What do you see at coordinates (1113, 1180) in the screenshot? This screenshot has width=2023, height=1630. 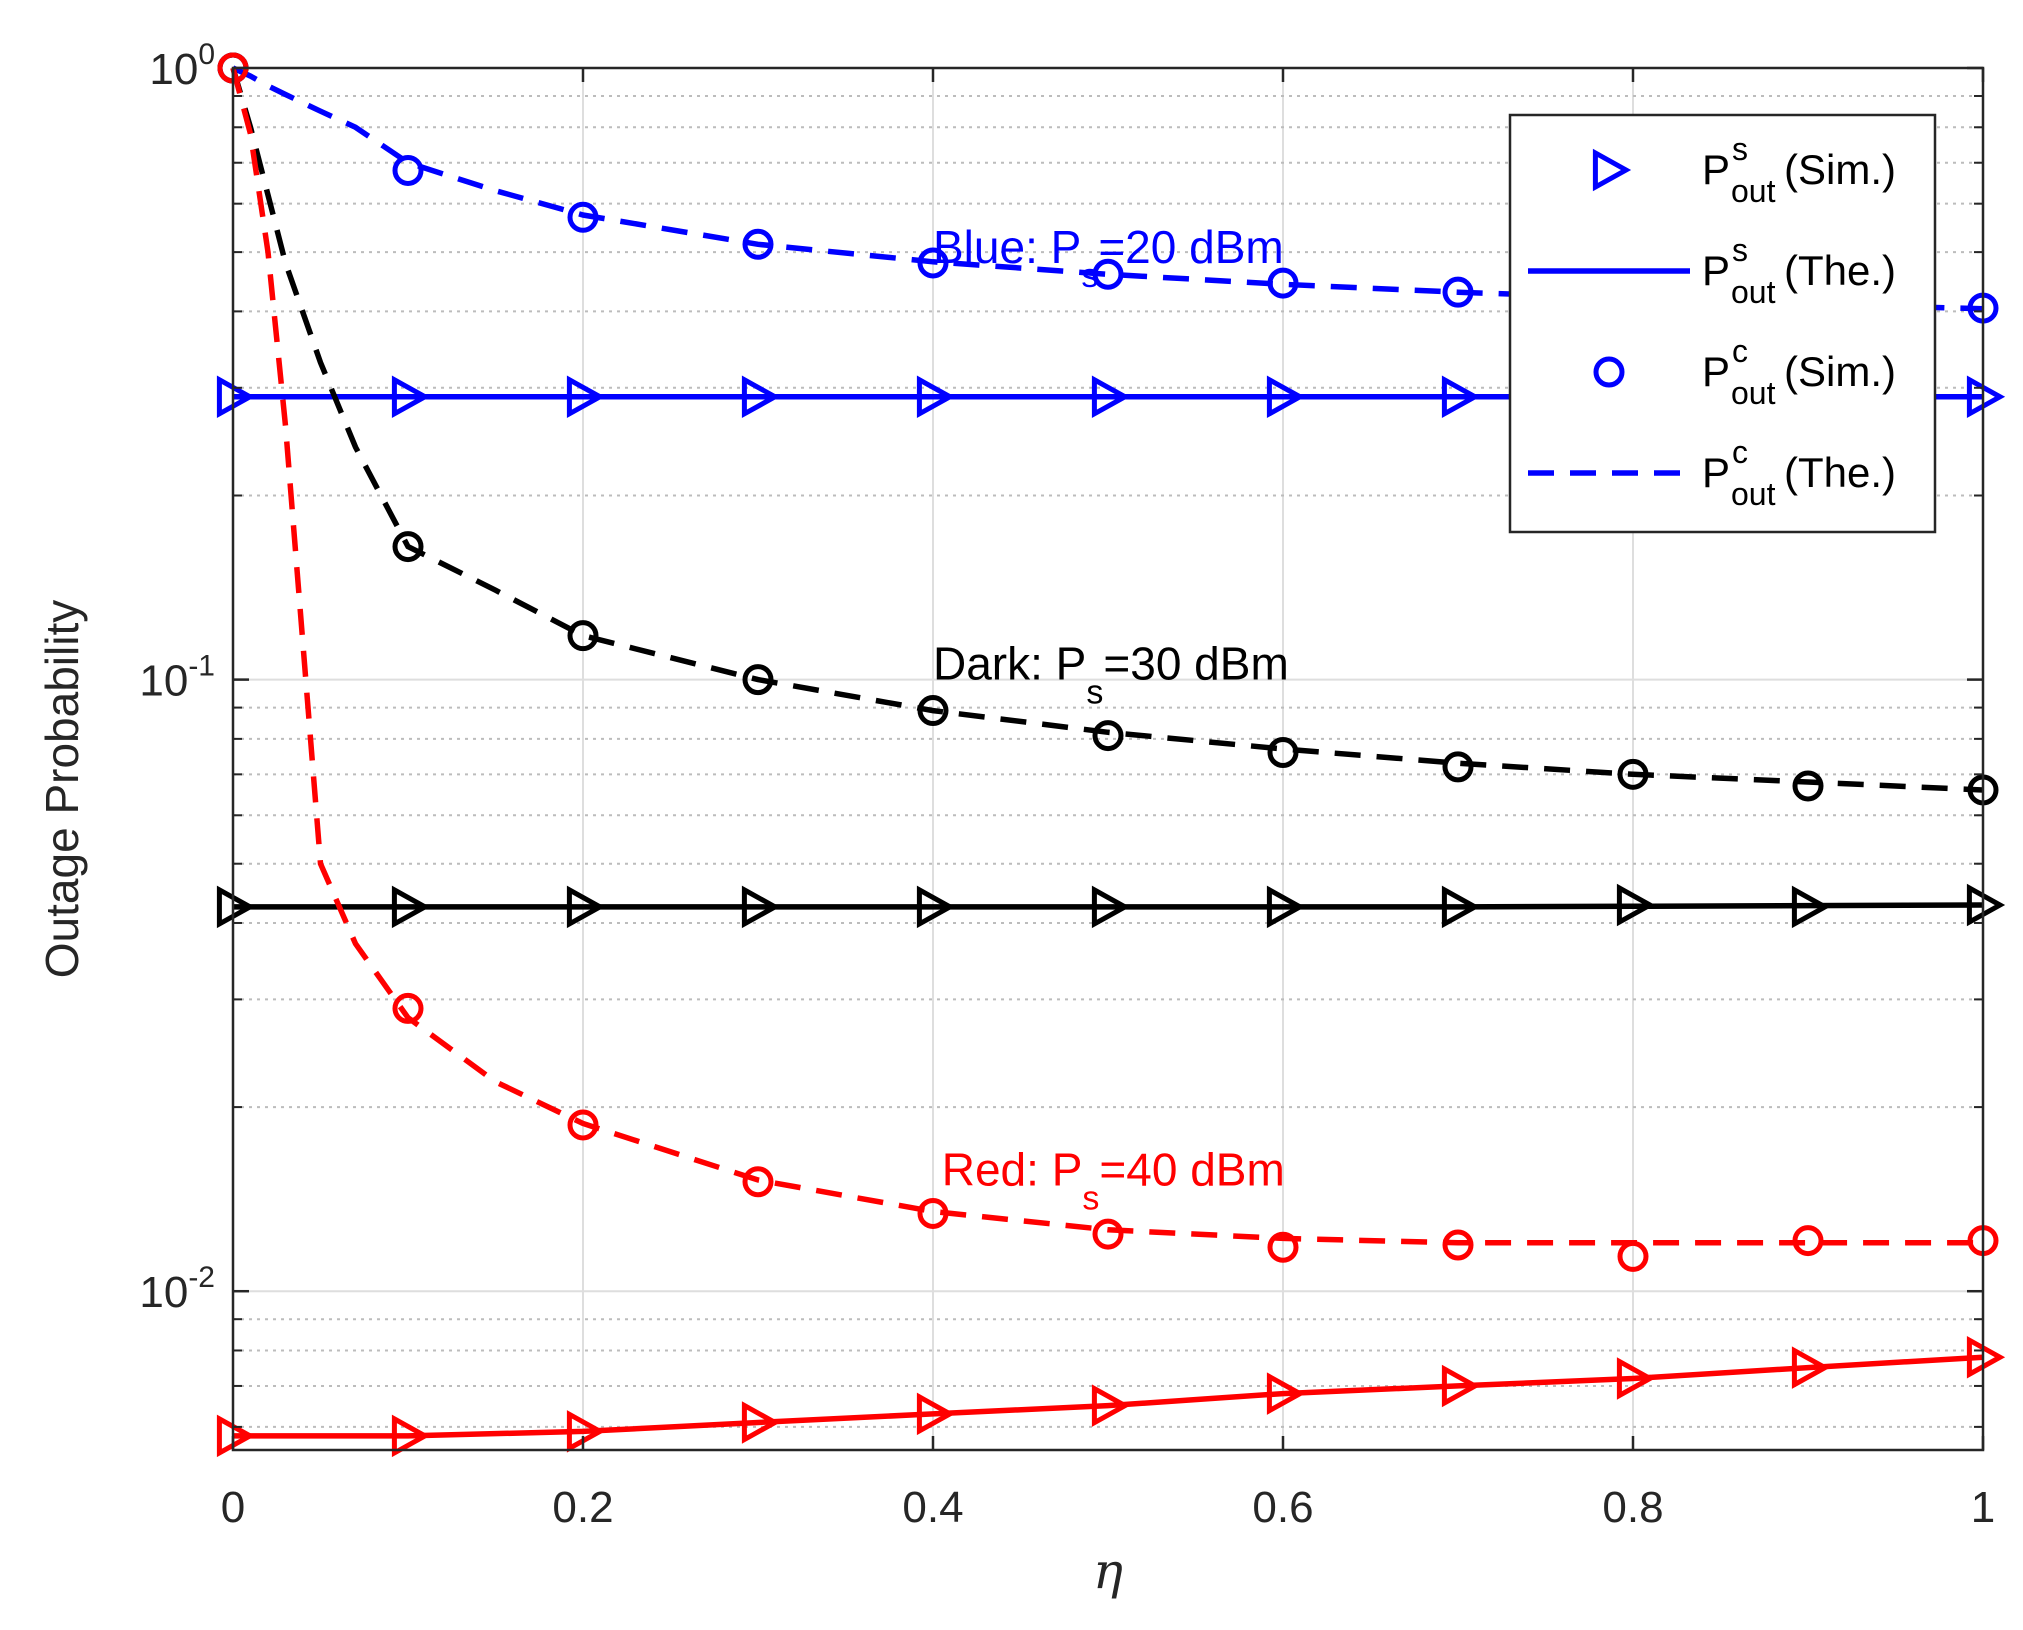 I see `annotation-red: Red: Ps=40 dBm` at bounding box center [1113, 1180].